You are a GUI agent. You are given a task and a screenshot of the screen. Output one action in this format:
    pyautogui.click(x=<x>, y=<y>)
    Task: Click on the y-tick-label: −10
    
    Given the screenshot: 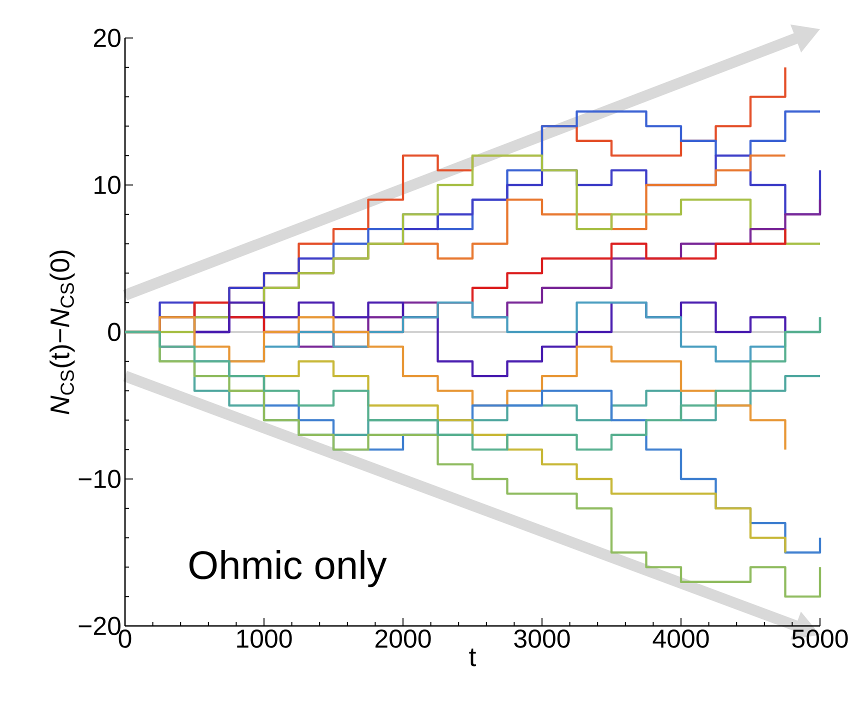 What is the action you would take?
    pyautogui.click(x=99, y=479)
    